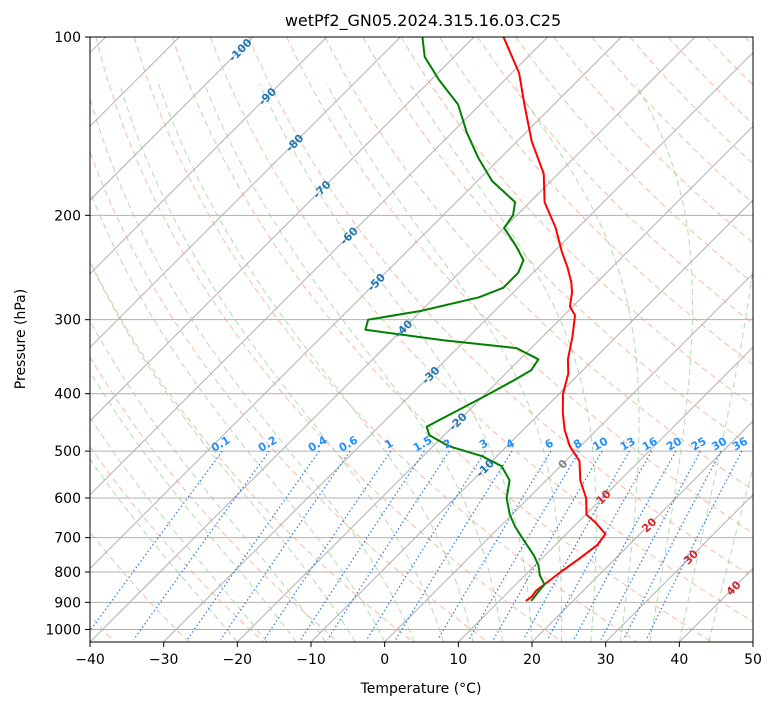 The width and height of the screenshot is (775, 708). Describe the element at coordinates (554, 319) in the screenshot. I see `temperature-profile-line` at that location.